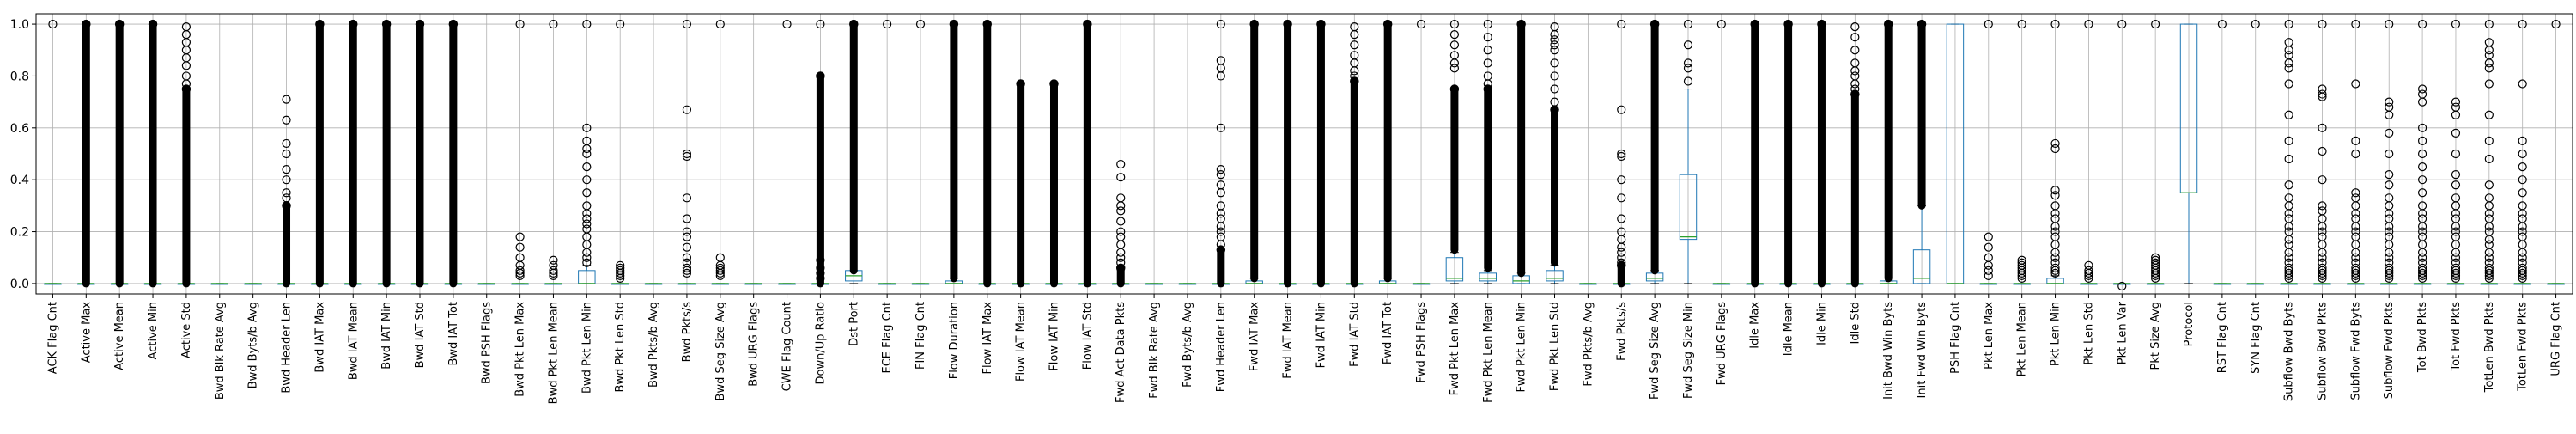 The width and height of the screenshot is (2576, 434). What do you see at coordinates (1121, 223) in the screenshot?
I see `box-fwd-act-data-pkts` at bounding box center [1121, 223].